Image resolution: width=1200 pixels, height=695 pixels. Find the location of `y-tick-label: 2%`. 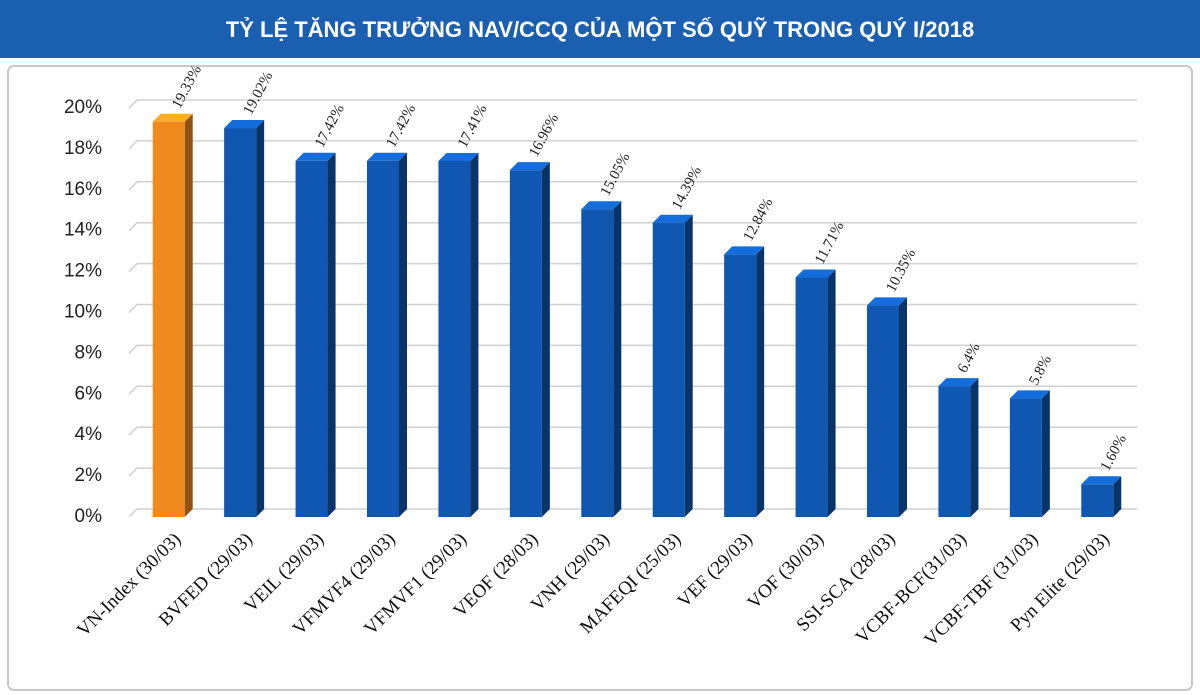

y-tick-label: 2% is located at coordinates (89, 475).